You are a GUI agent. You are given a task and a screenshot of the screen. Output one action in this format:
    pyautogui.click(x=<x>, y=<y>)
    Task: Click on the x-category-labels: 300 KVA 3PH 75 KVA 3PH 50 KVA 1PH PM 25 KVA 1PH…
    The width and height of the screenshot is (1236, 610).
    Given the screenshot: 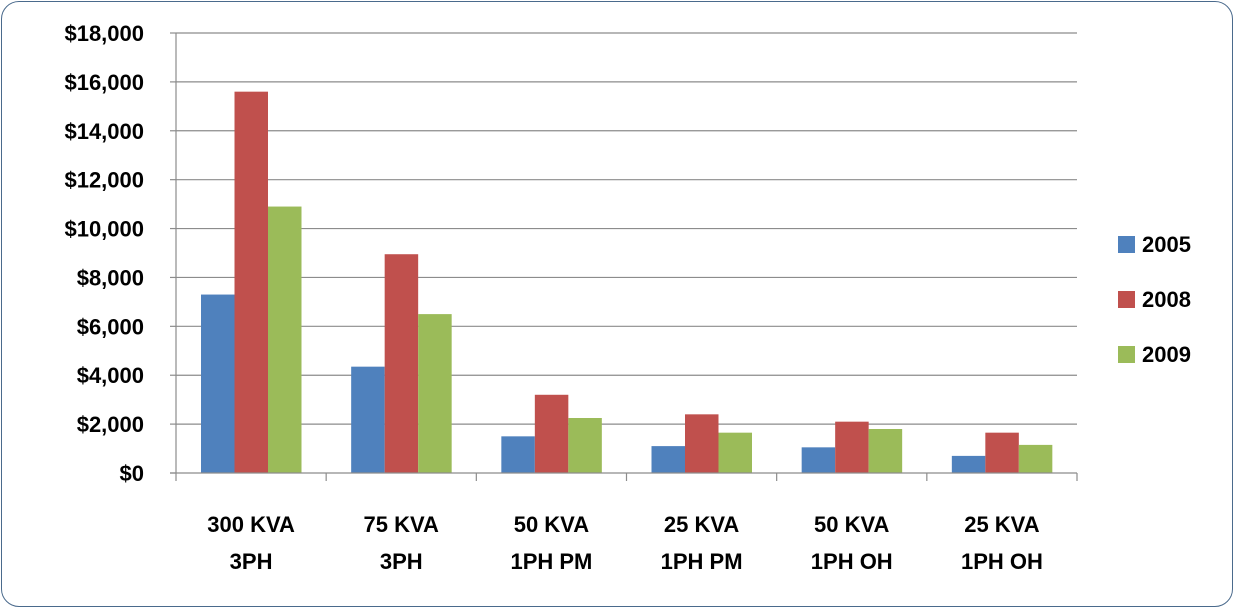 What is the action you would take?
    pyautogui.click(x=625, y=543)
    